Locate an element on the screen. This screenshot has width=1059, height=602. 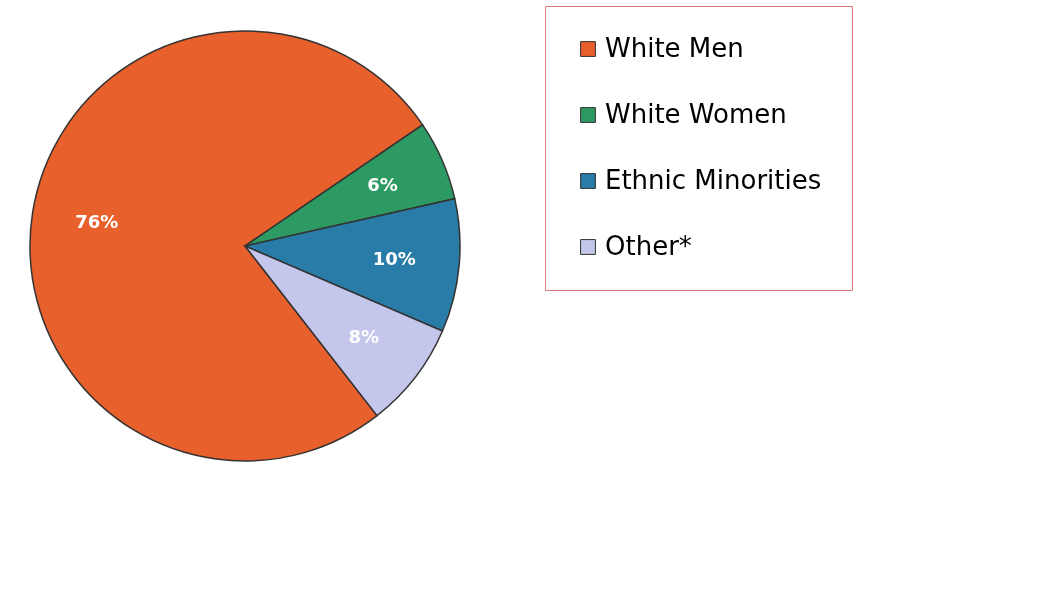
data-label: 6% is located at coordinates (382, 185).